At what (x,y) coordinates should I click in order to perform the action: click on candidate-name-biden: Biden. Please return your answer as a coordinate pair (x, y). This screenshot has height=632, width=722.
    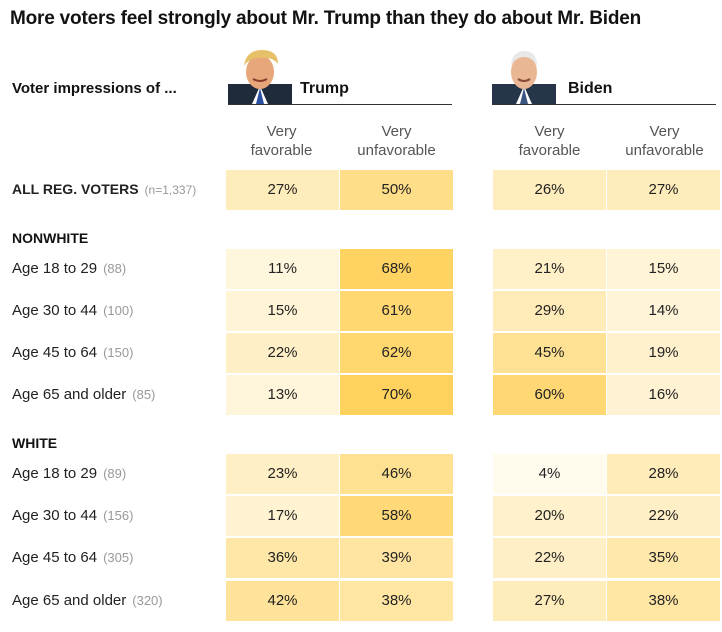
    Looking at the image, I should click on (590, 88).